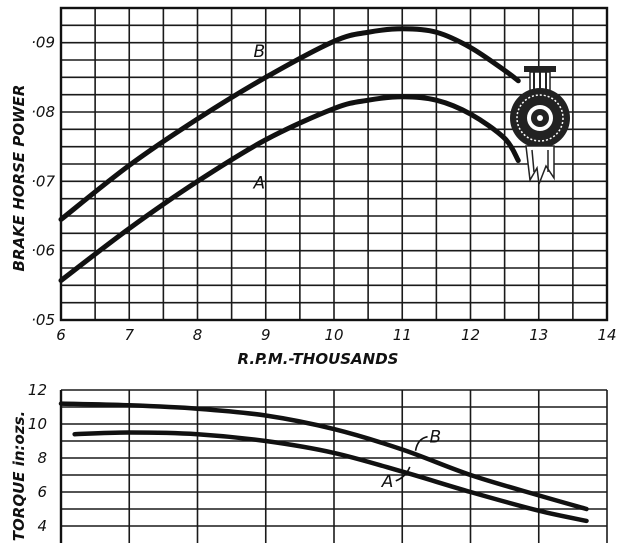 The height and width of the screenshot is (553, 619). What do you see at coordinates (259, 183) in the screenshot?
I see `bhp-series-label: A` at bounding box center [259, 183].